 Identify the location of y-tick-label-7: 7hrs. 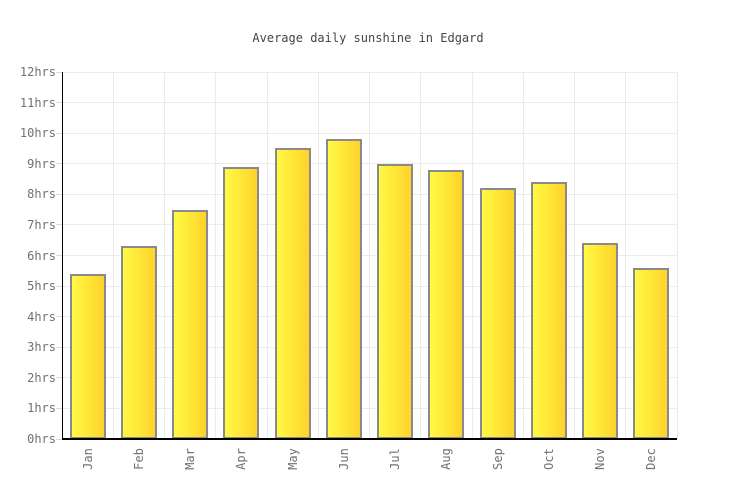
(41, 224).